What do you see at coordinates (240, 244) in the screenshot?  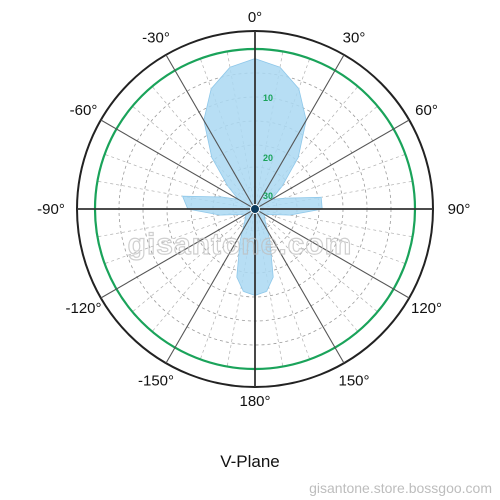 I see `watermark-text: gisantone.com` at bounding box center [240, 244].